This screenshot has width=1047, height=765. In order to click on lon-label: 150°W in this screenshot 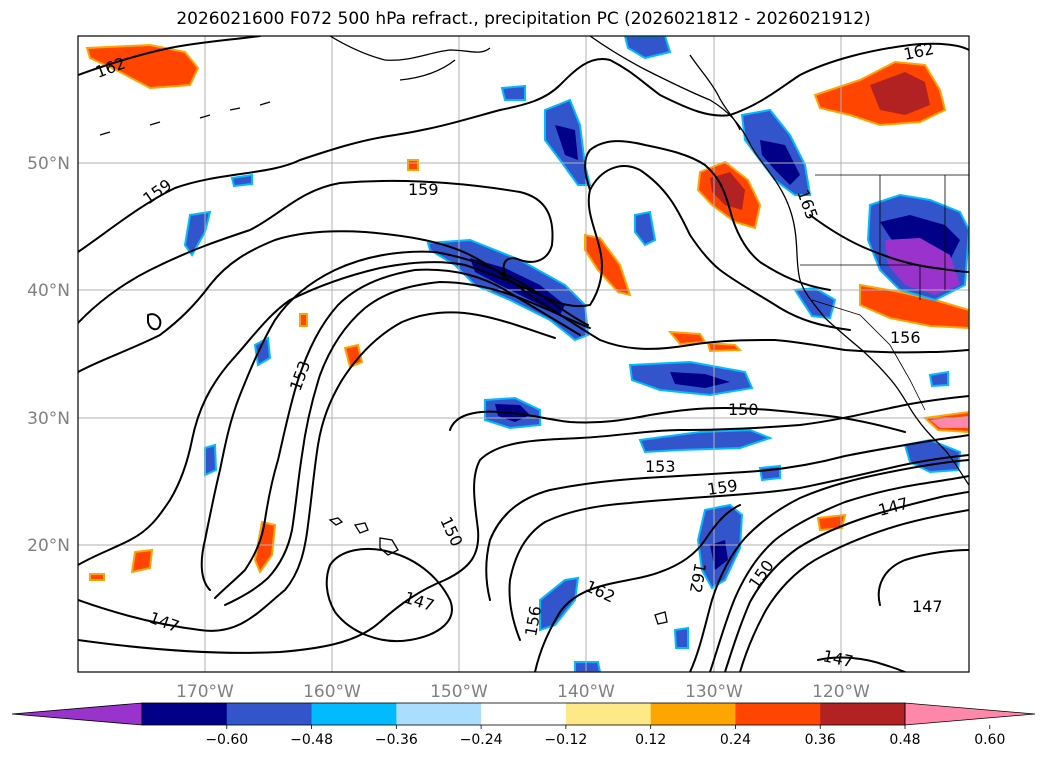, I will do `click(459, 692)`.